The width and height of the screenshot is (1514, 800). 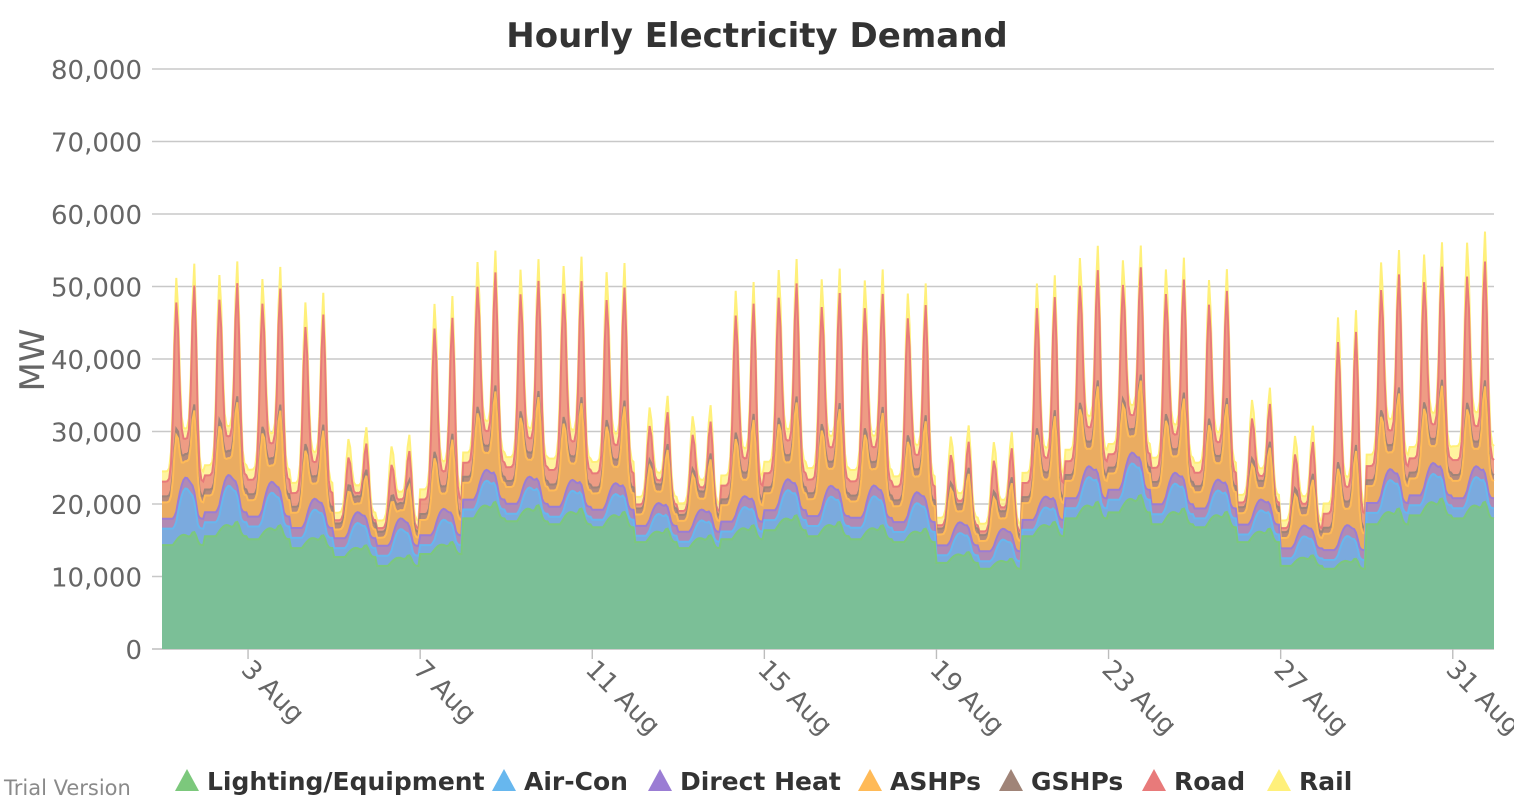 I want to click on legend-item-gshps: GSHPs, so click(x=1061, y=781).